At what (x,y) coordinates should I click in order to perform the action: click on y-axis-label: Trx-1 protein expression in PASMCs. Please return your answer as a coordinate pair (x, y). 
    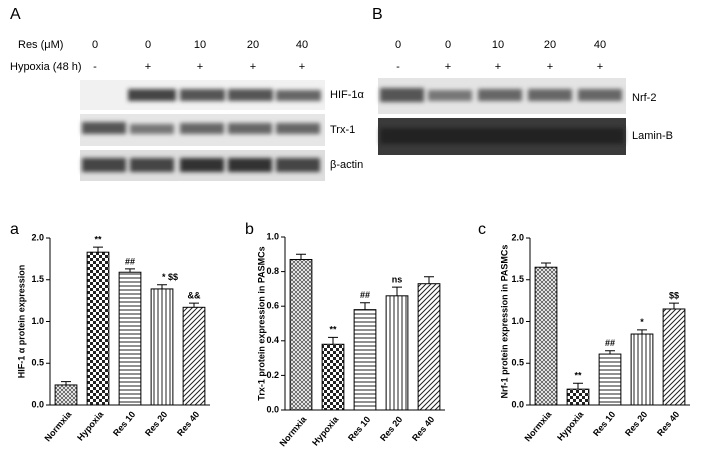
    Looking at the image, I should click on (261, 323).